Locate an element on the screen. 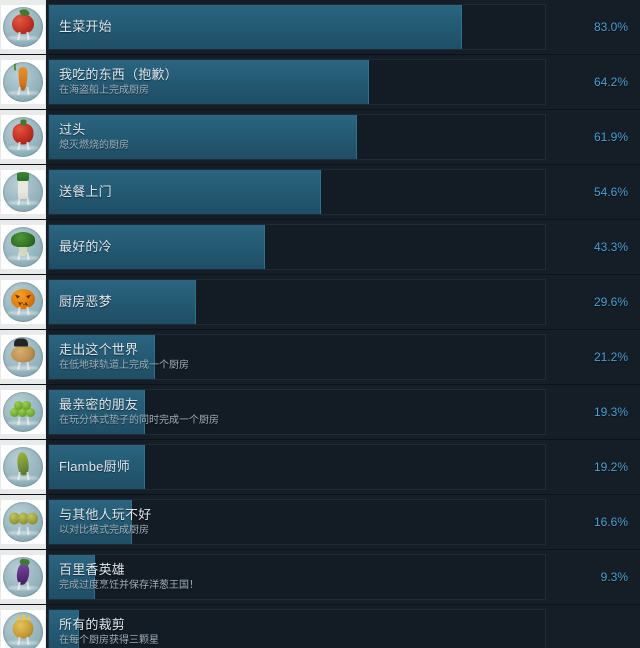  achievement-row: 生菜开始 83.0% is located at coordinates (320, 27).